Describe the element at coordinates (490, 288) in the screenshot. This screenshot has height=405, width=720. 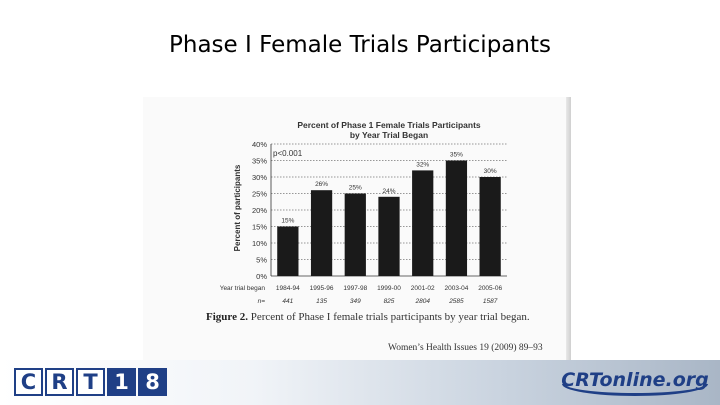
I see `x-tick-label: 2005-06` at that location.